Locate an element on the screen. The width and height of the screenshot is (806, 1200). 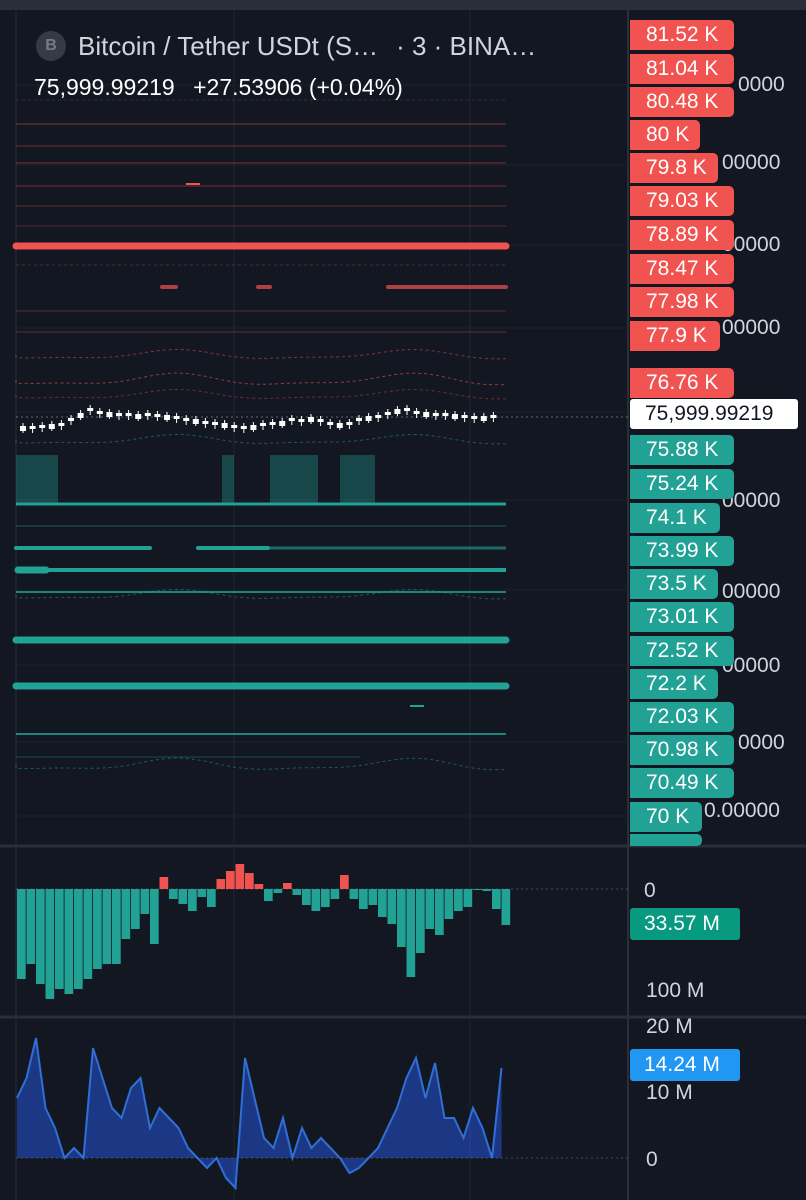
support-tag: 72.2 K is located at coordinates (674, 684).